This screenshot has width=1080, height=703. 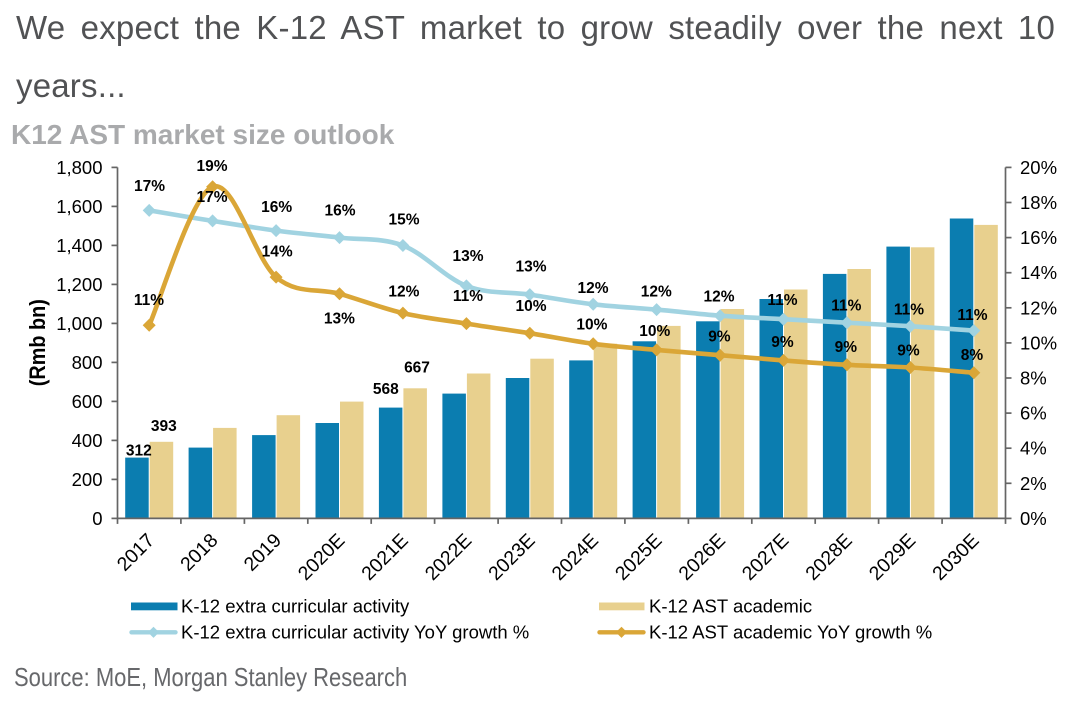 I want to click on svg-text: 2027E, so click(x=765, y=556).